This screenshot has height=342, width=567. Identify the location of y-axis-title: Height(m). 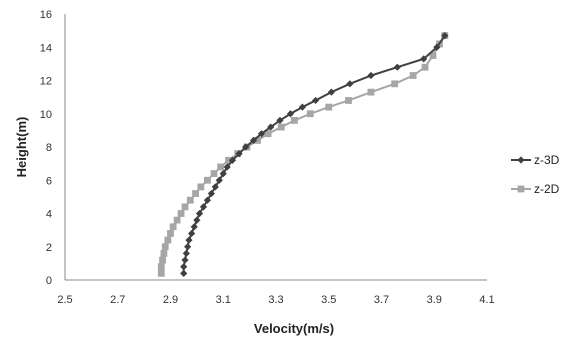
(21, 147).